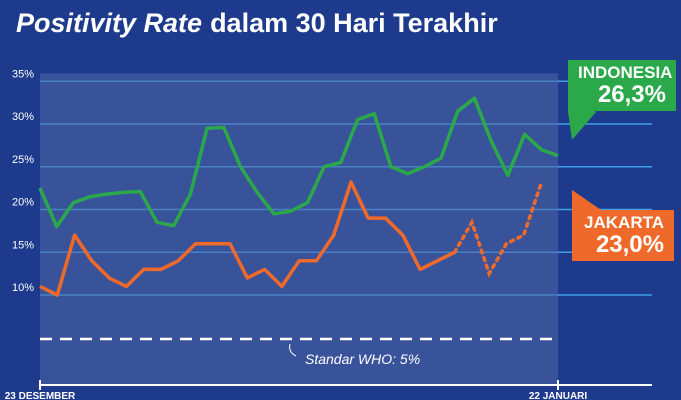  What do you see at coordinates (362, 359) in the screenshot?
I see `who-label: Standar WHO: 5%` at bounding box center [362, 359].